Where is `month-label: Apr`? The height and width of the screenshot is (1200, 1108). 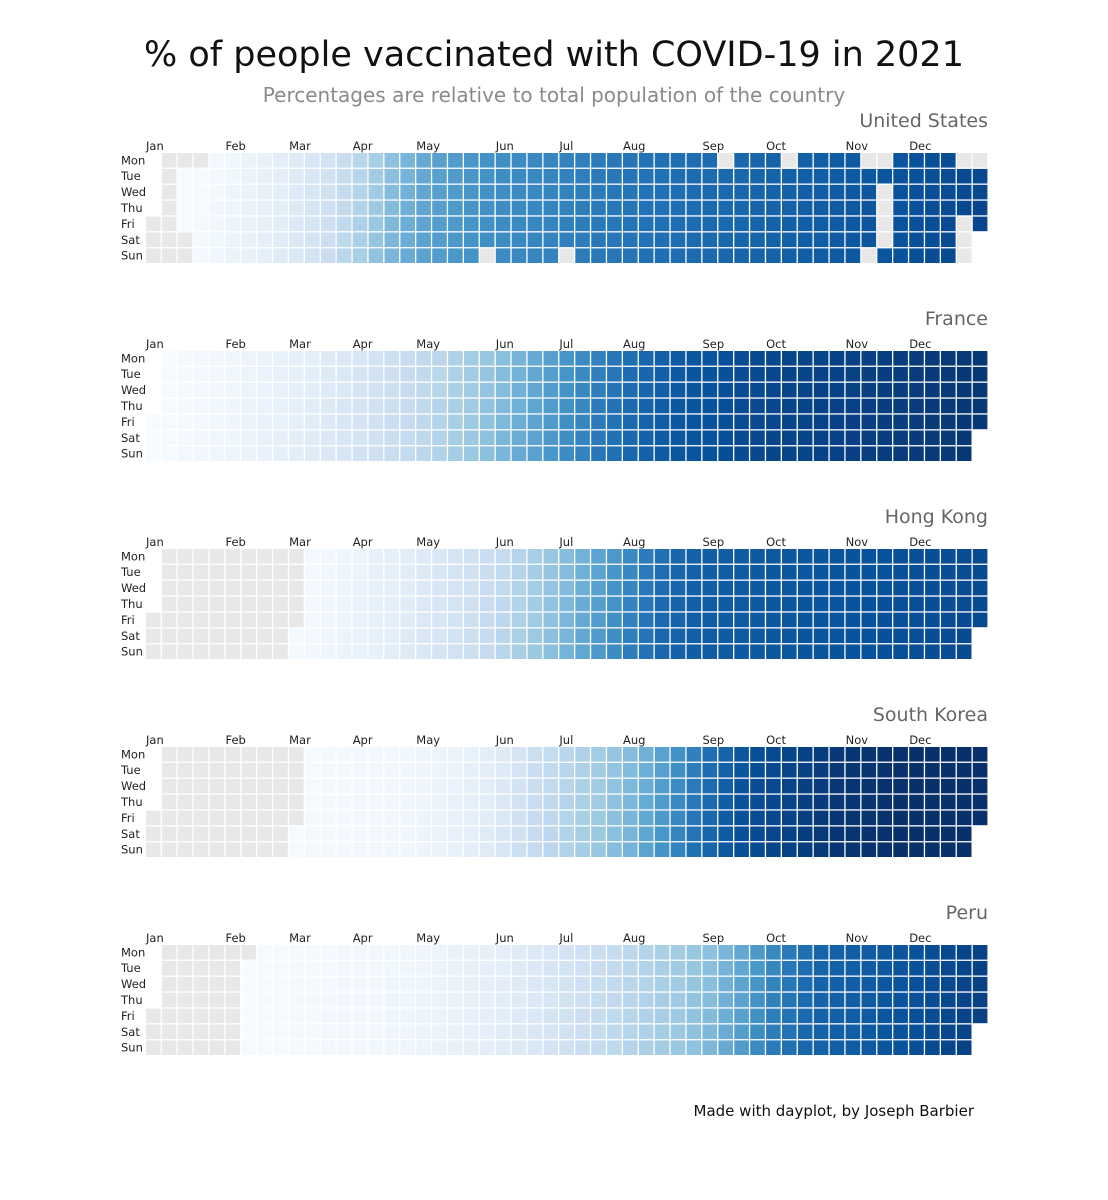
month-label: Apr is located at coordinates (363, 542).